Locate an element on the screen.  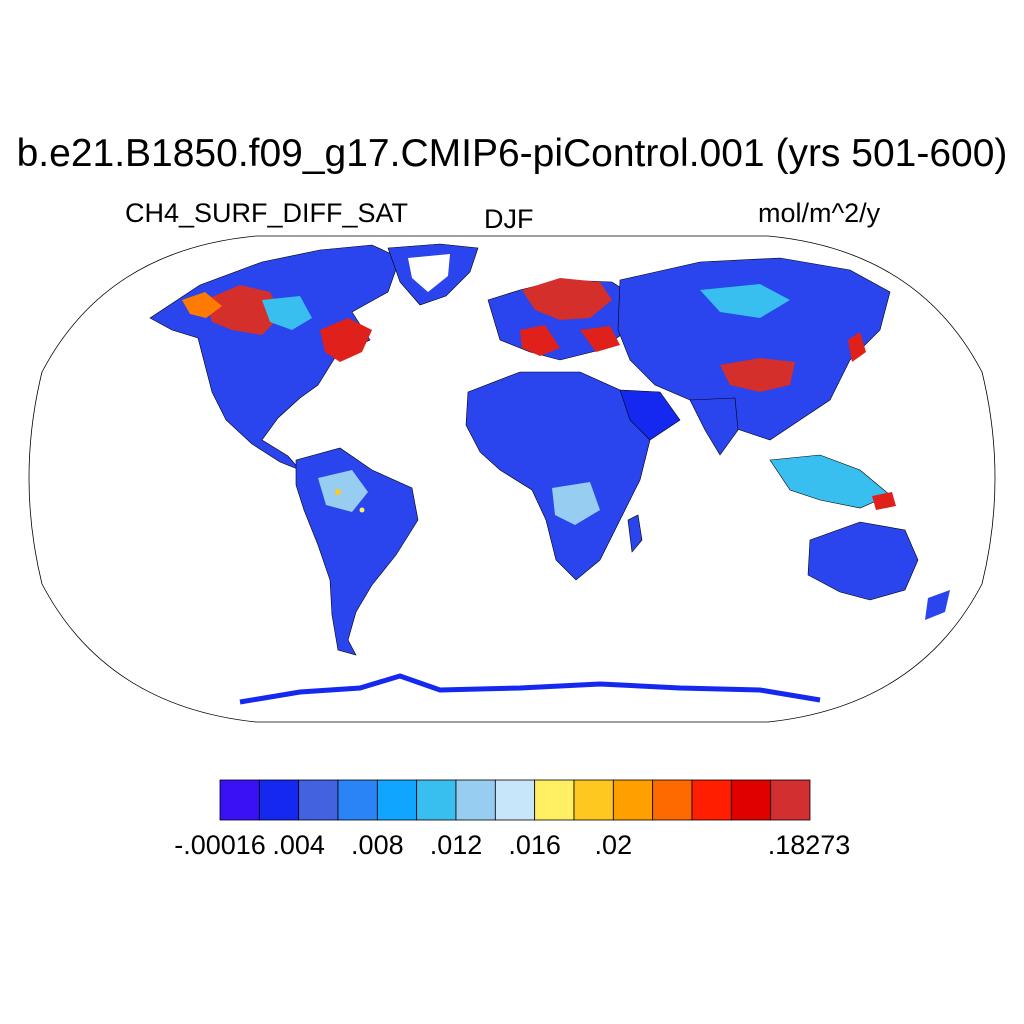
colorbar-tick-label: .012 is located at coordinates (456, 845).